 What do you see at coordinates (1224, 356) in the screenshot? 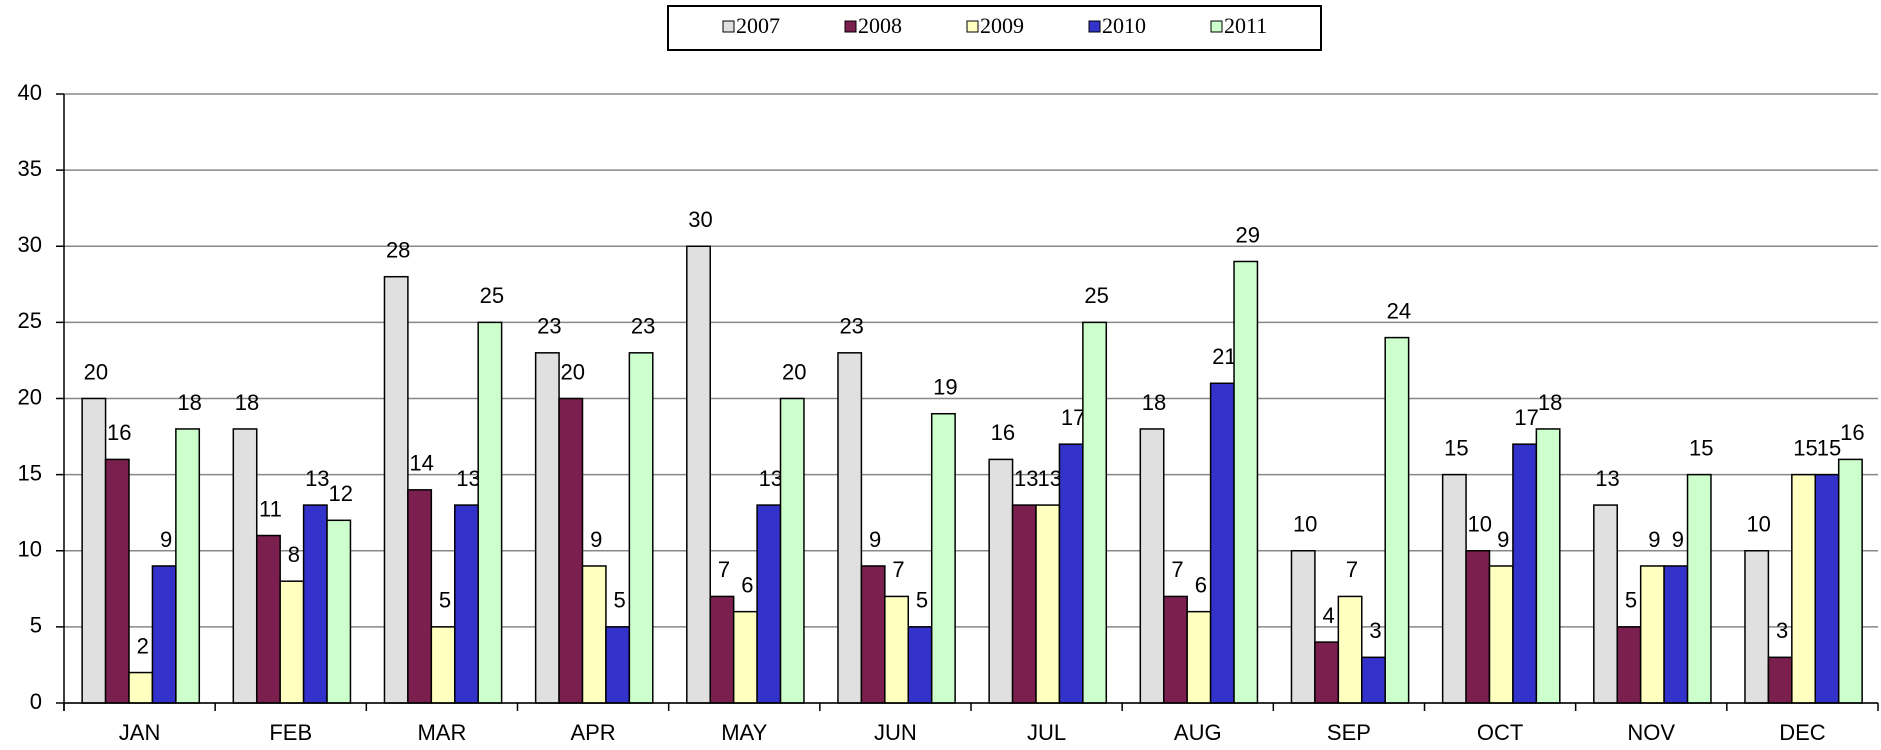
I see `data-label: 21` at bounding box center [1224, 356].